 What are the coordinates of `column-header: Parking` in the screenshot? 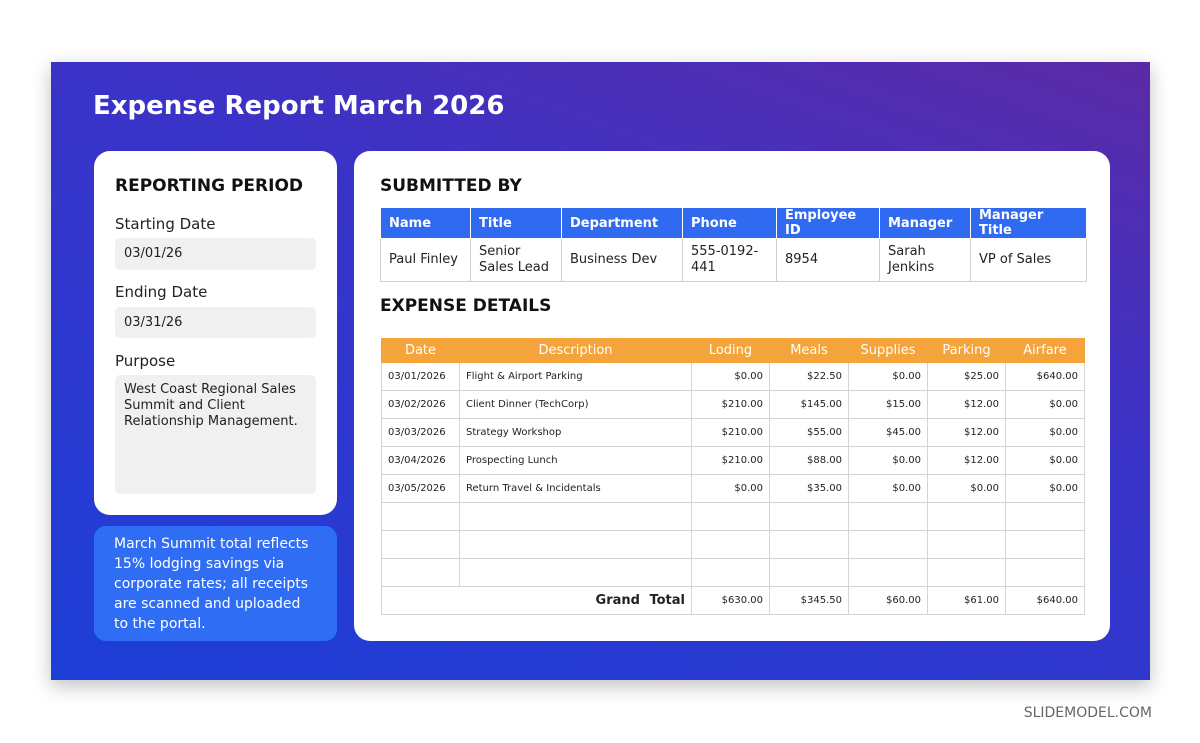 It's located at (966, 350).